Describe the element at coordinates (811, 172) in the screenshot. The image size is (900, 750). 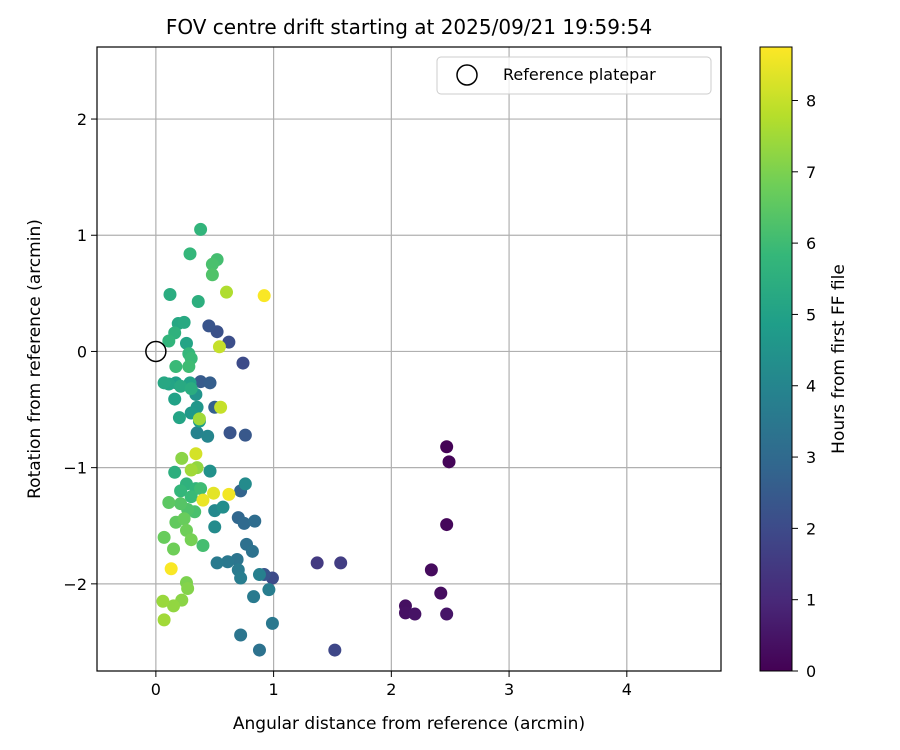
I see `colorbar-tick-label: 7` at that location.